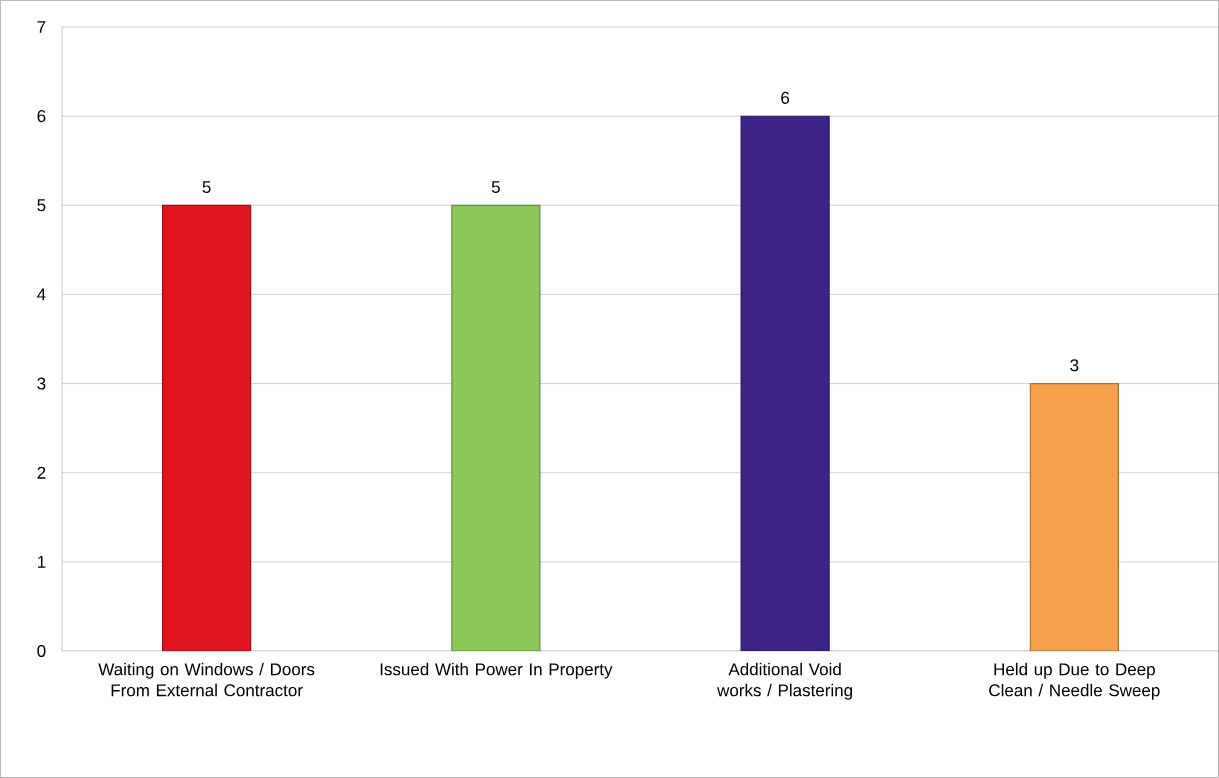  Describe the element at coordinates (41, 27) in the screenshot. I see `y-tick-label: 7` at that location.